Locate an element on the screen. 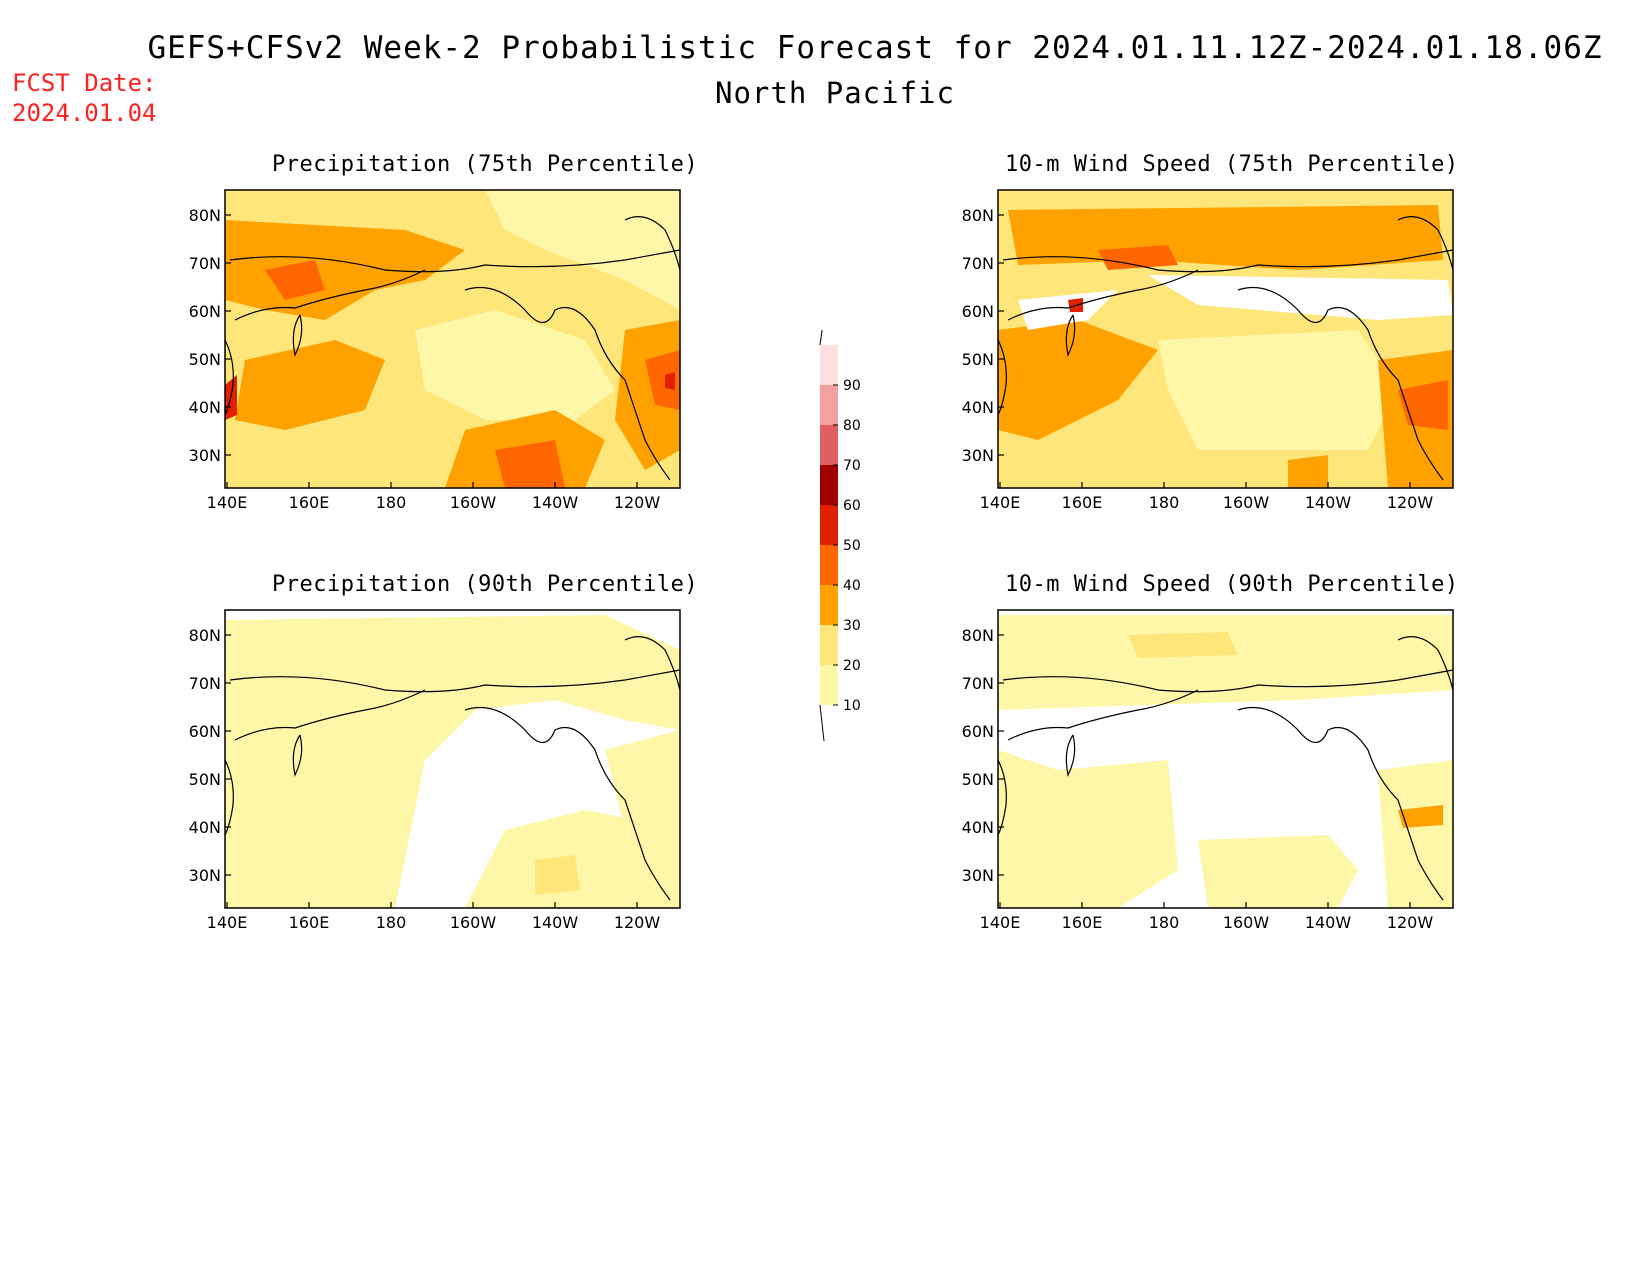 This screenshot has width=1650, height=1275. colorbar-label: 50 is located at coordinates (852, 546).